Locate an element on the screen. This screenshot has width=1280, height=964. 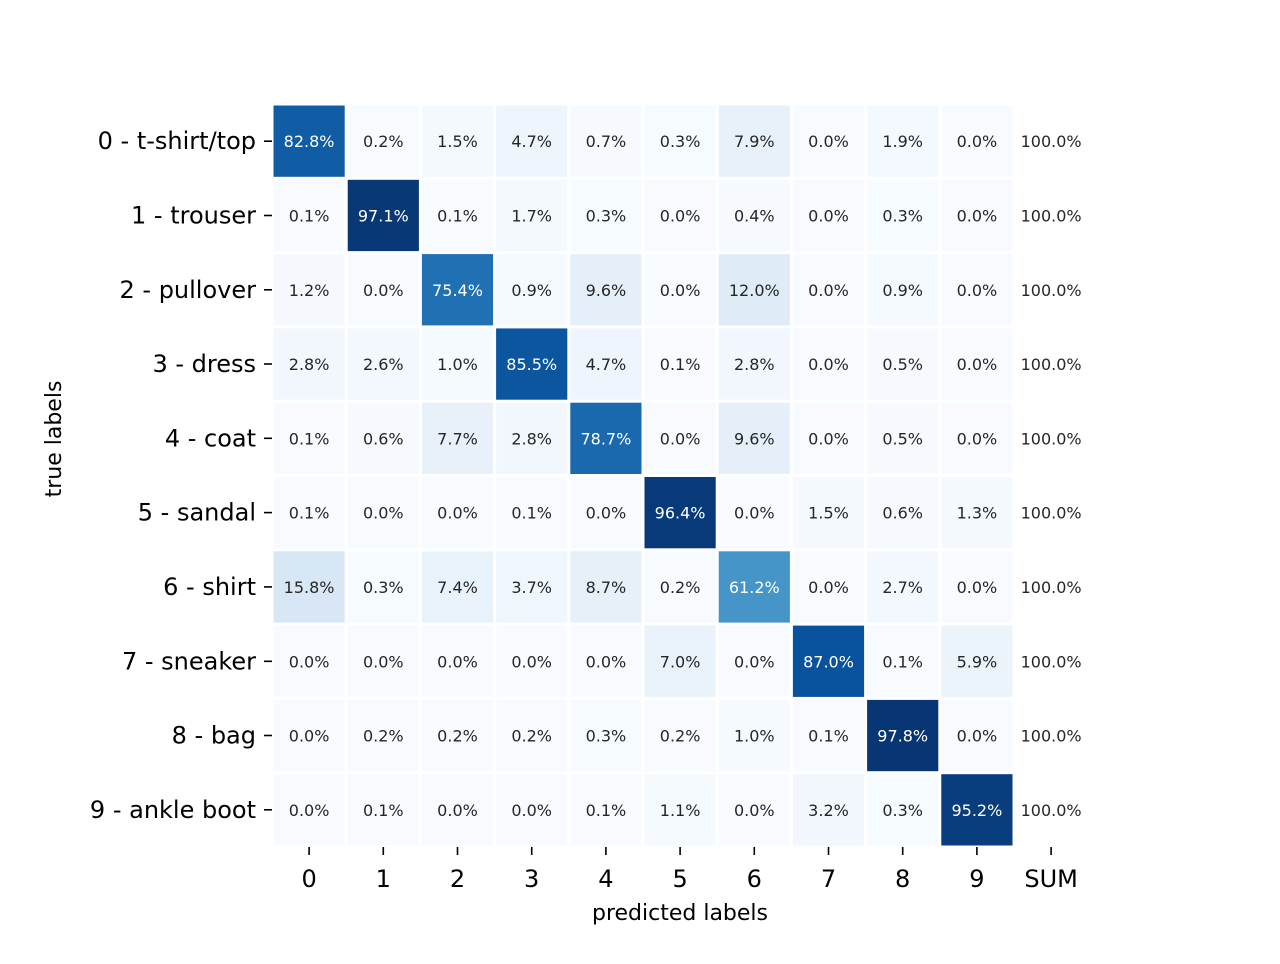
heatmap-cell-label: 12.0% is located at coordinates (754, 290).